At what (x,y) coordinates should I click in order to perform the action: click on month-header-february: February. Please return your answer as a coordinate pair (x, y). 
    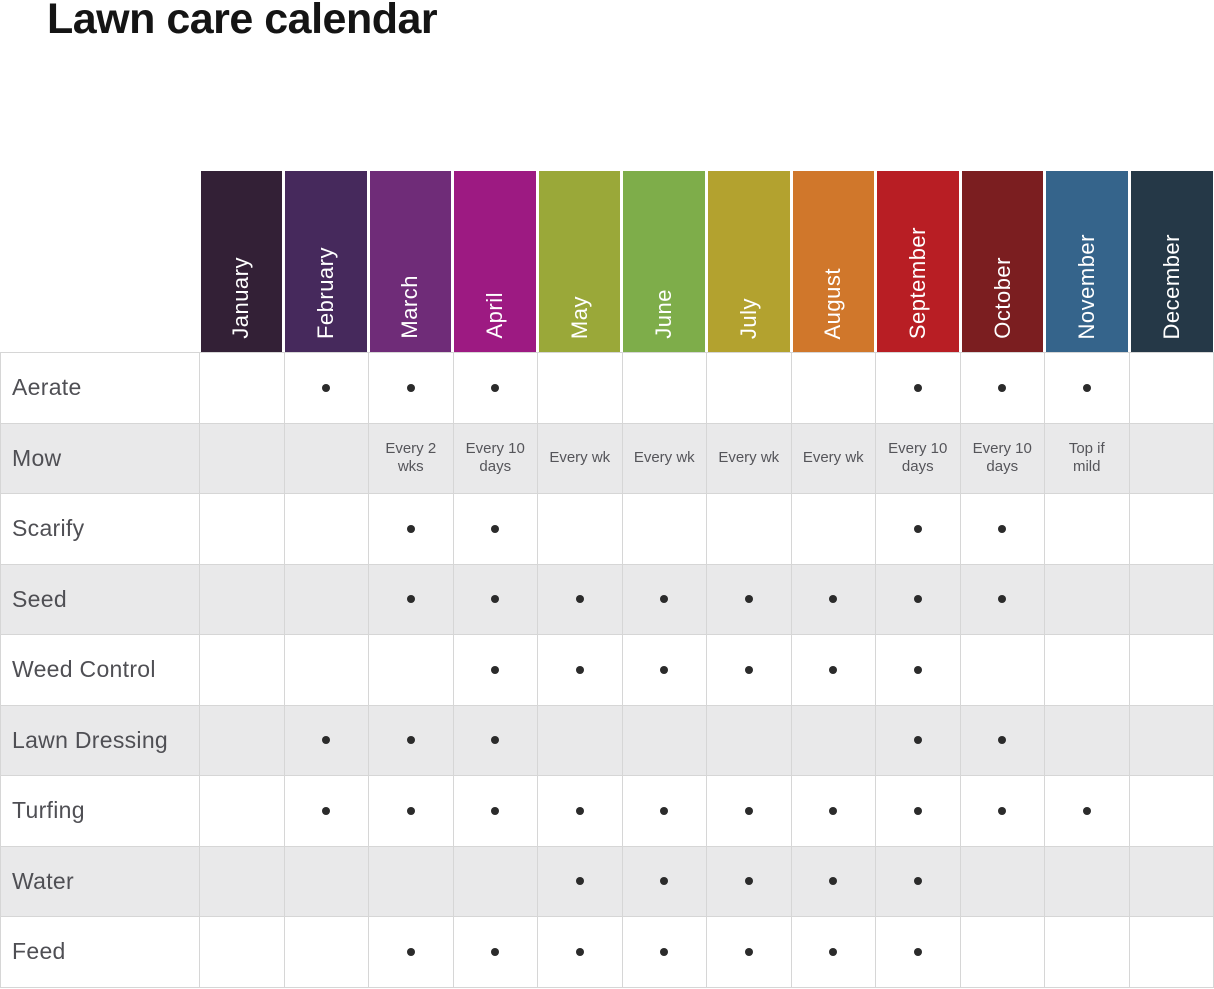
    Looking at the image, I should click on (326, 261).